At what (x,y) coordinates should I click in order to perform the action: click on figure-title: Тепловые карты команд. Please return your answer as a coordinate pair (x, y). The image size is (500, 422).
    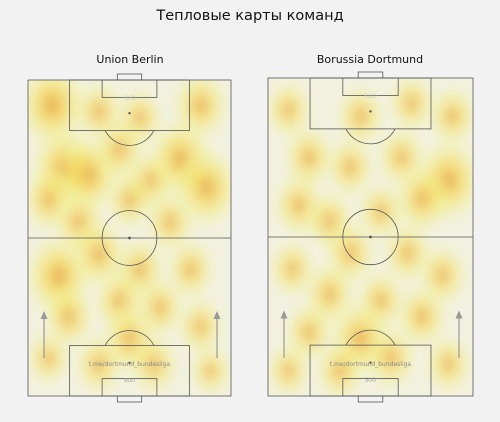
    Looking at the image, I should click on (250, 16).